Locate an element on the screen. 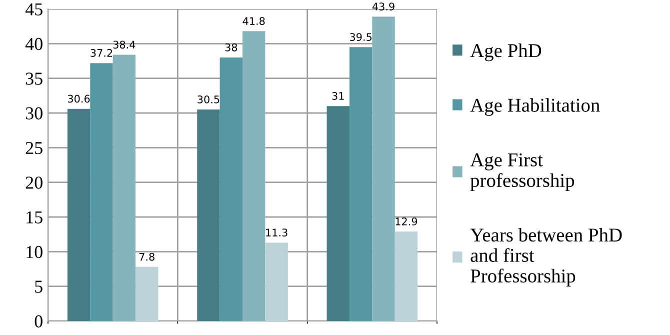 The height and width of the screenshot is (335, 670). data-label: 30.5 is located at coordinates (209, 99).